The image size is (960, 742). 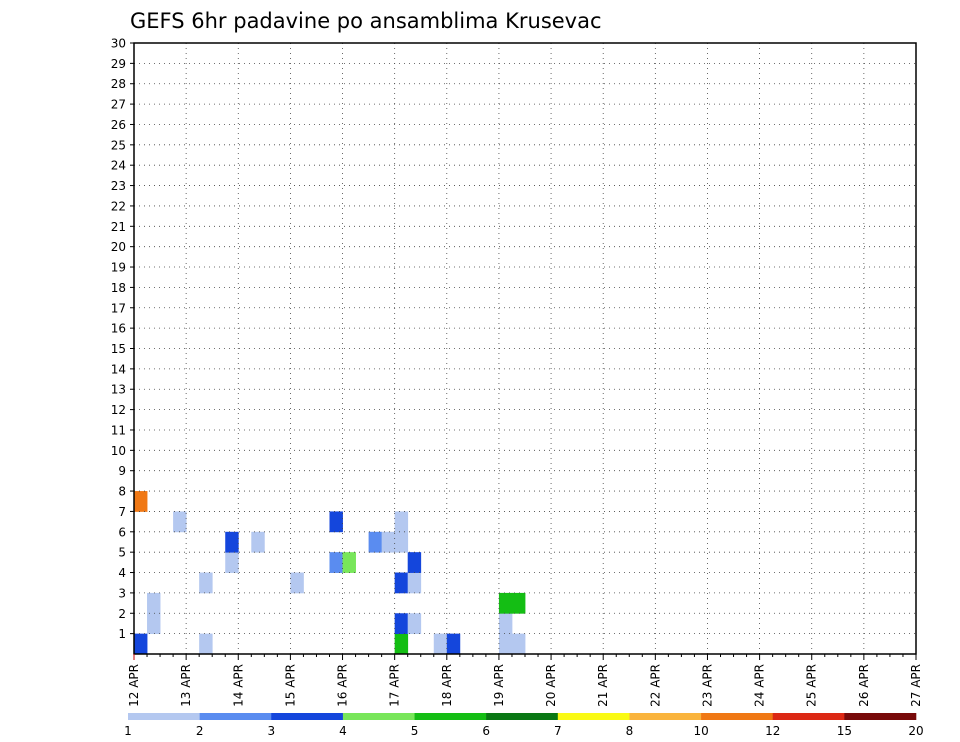 I want to click on y-tick-label: 19, so click(x=118, y=268).